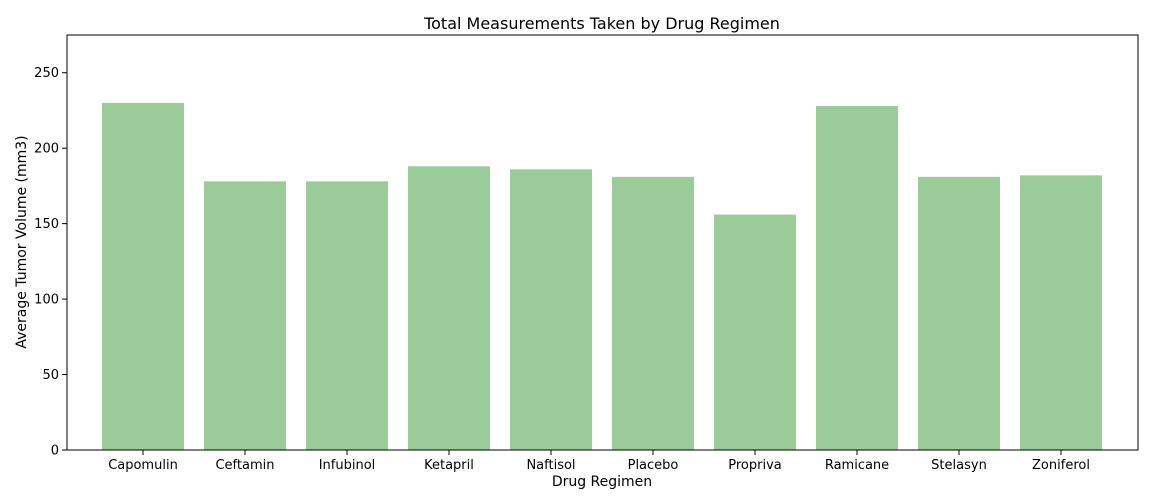 The height and width of the screenshot is (504, 1152). I want to click on bar-ramicane, so click(857, 277).